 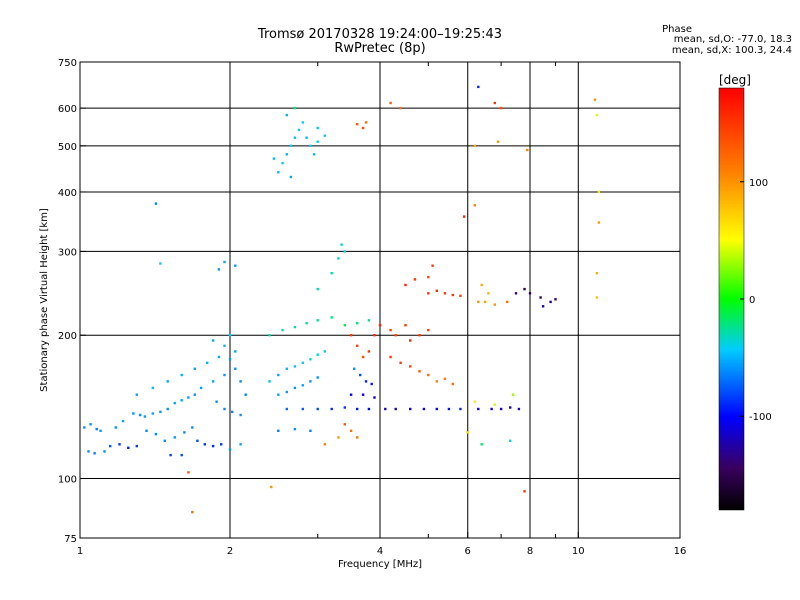 What do you see at coordinates (380, 564) in the screenshot?
I see `x-axis-label: Frequency [MHz]` at bounding box center [380, 564].